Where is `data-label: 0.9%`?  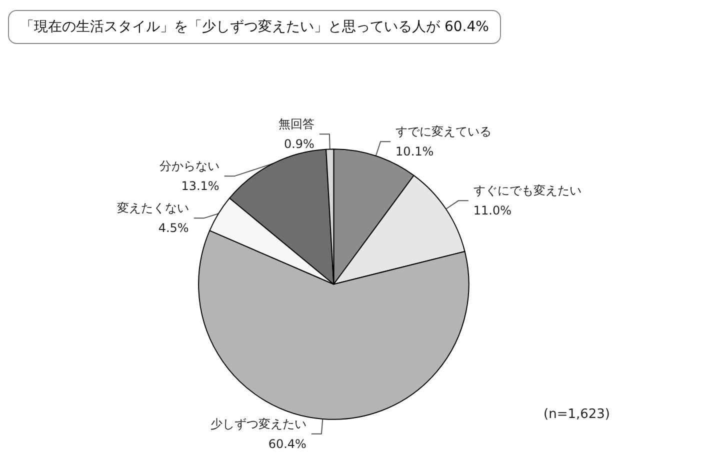 data-label: 0.9% is located at coordinates (299, 144).